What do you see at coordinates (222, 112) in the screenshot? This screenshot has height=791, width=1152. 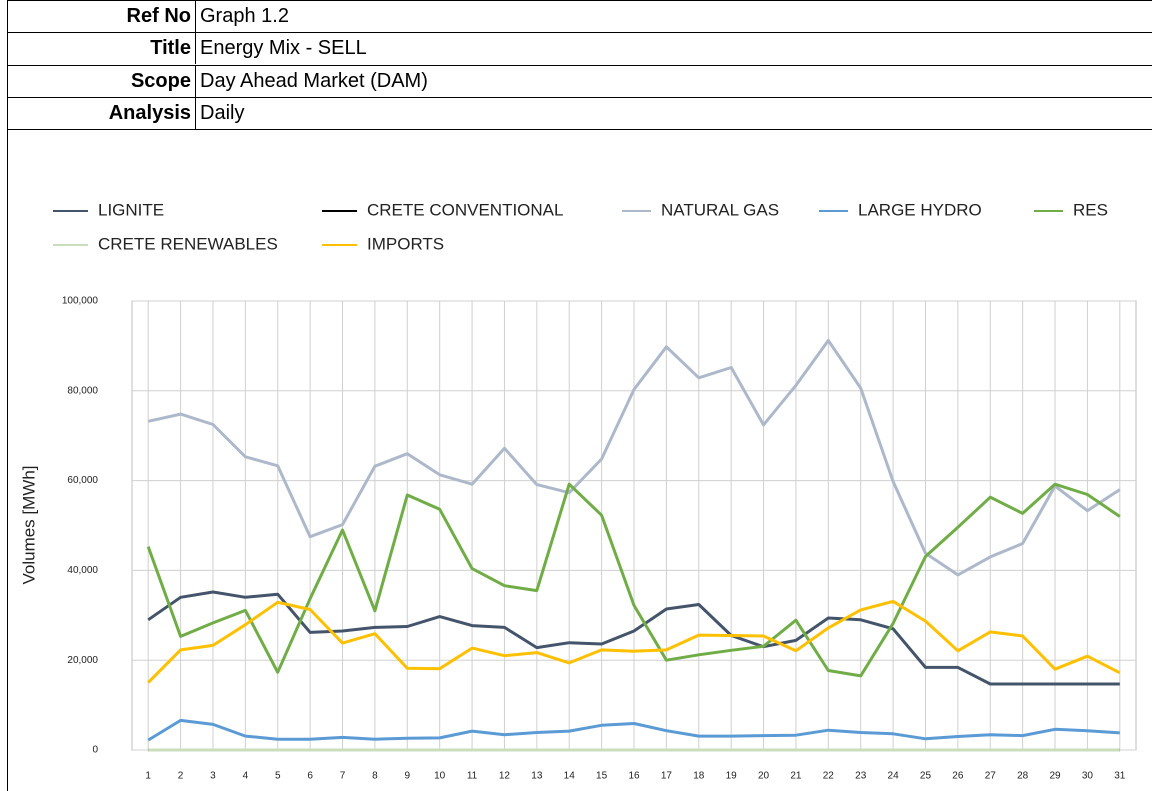 I see `info-value: Daily` at bounding box center [222, 112].